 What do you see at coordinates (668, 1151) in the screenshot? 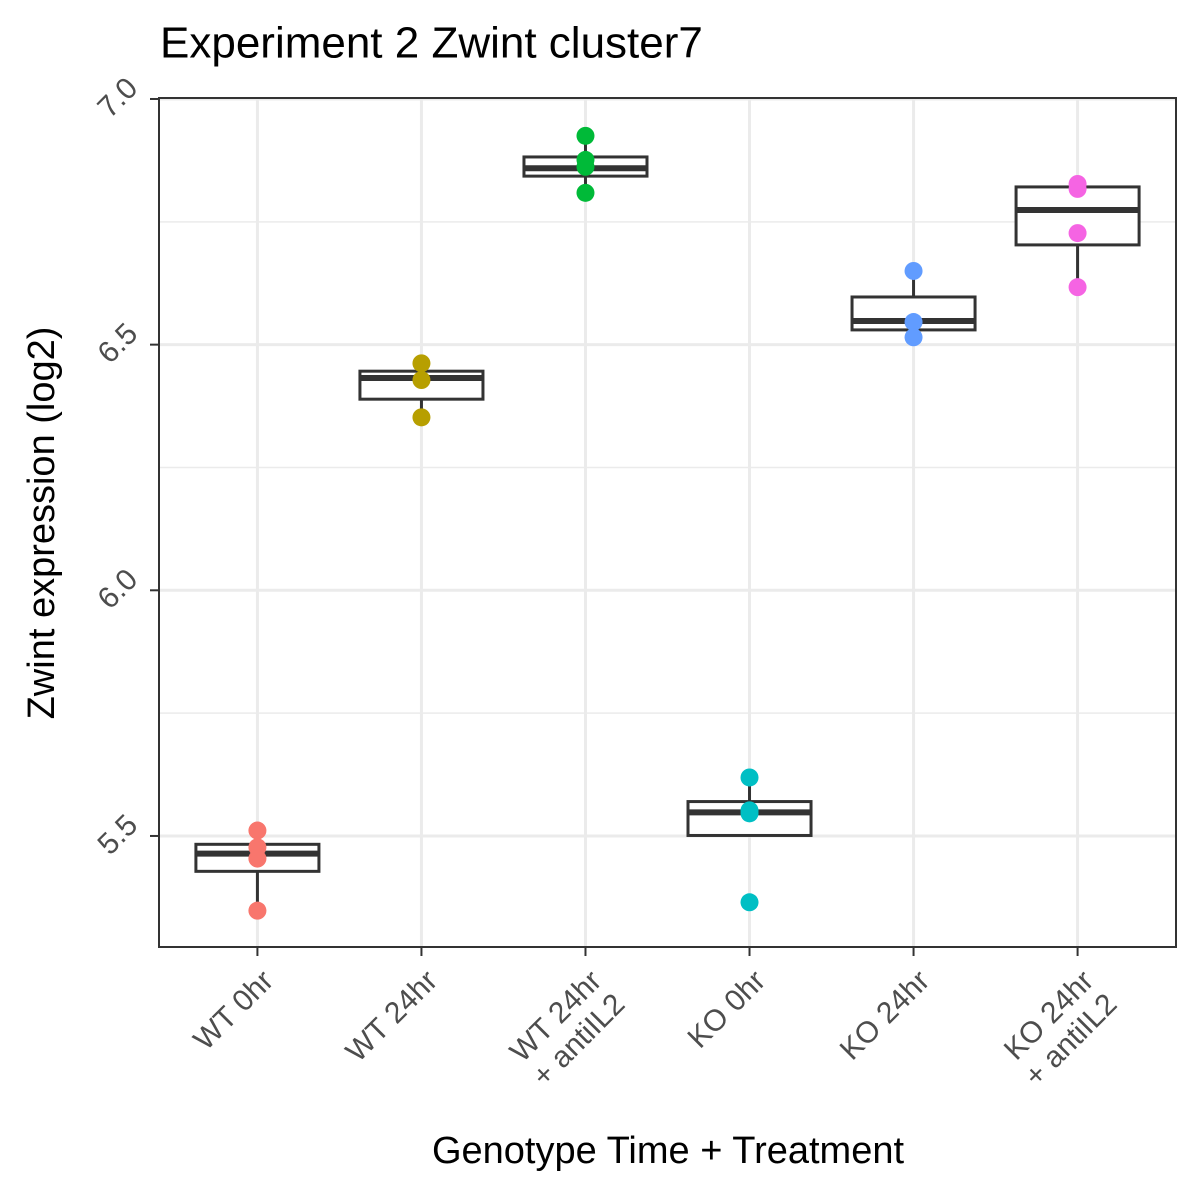
I see `x-axis-title: Genotype Time + Treatment` at bounding box center [668, 1151].